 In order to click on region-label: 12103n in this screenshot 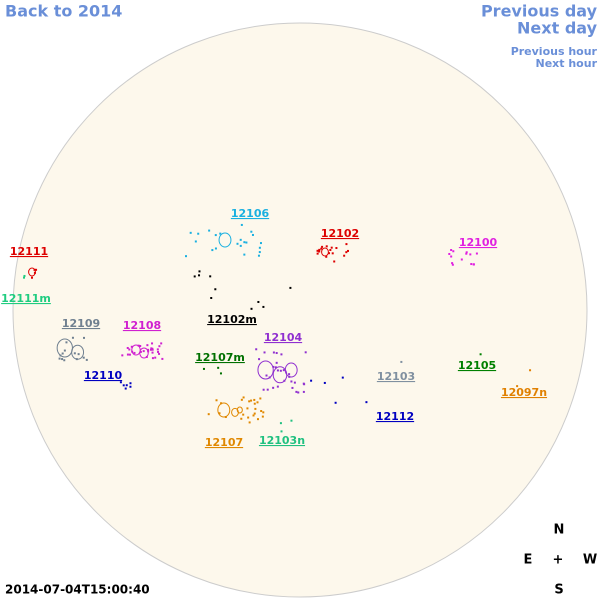, I will do `click(282, 440)`.